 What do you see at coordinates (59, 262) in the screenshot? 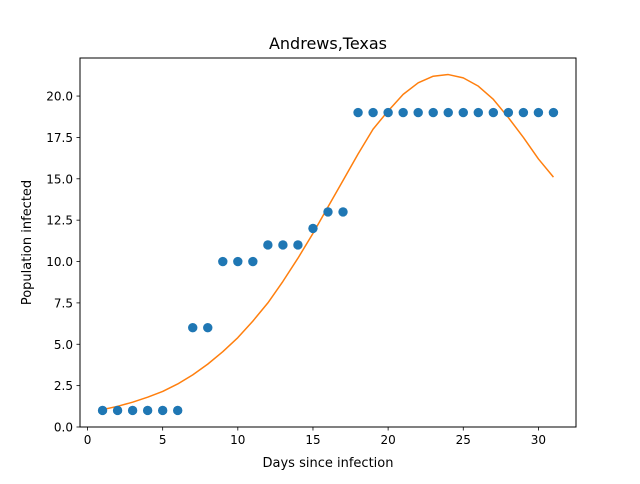
I see `y-tick-label: 10.0` at bounding box center [59, 262].